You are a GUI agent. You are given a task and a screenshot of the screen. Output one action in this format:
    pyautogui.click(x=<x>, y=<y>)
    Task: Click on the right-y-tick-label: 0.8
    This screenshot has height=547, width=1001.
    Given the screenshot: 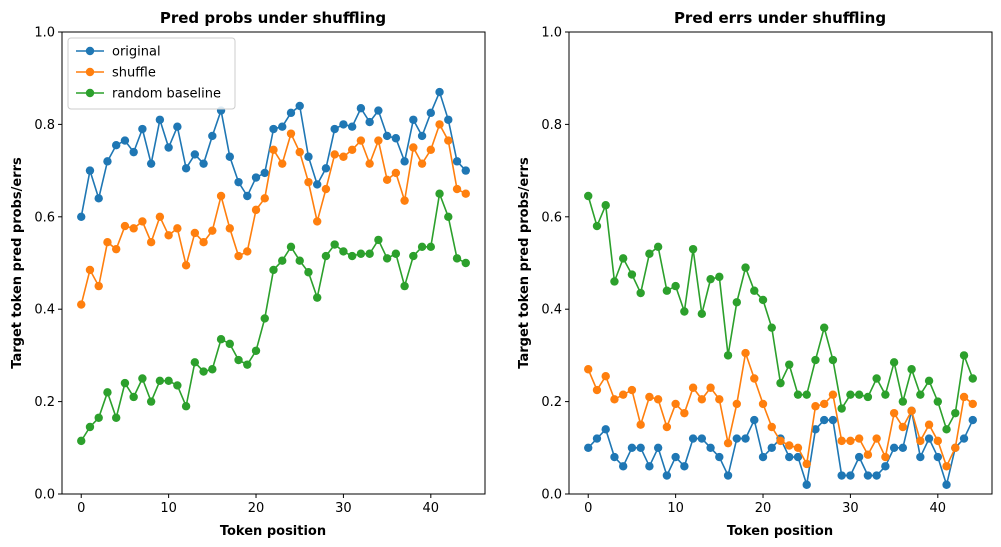 What is the action you would take?
    pyautogui.click(x=551, y=125)
    